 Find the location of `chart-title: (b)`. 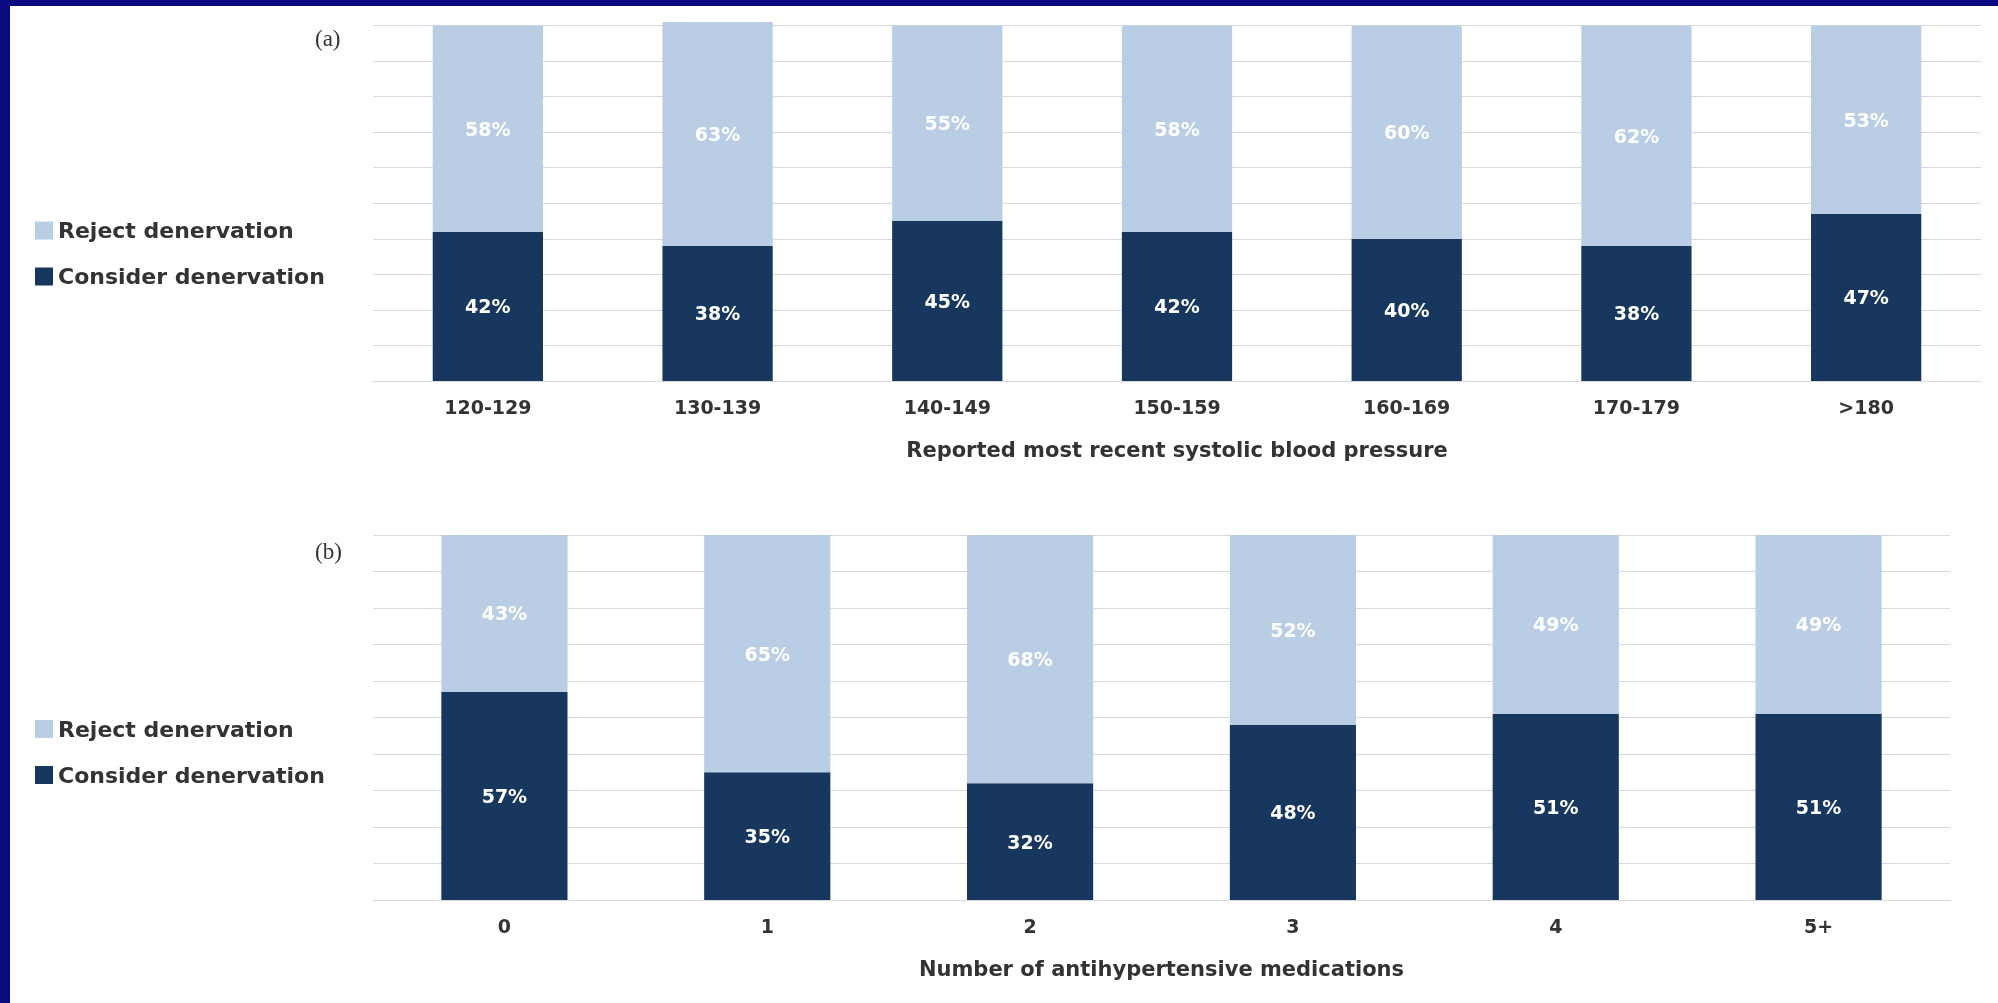

chart-title: (b) is located at coordinates (328, 551).